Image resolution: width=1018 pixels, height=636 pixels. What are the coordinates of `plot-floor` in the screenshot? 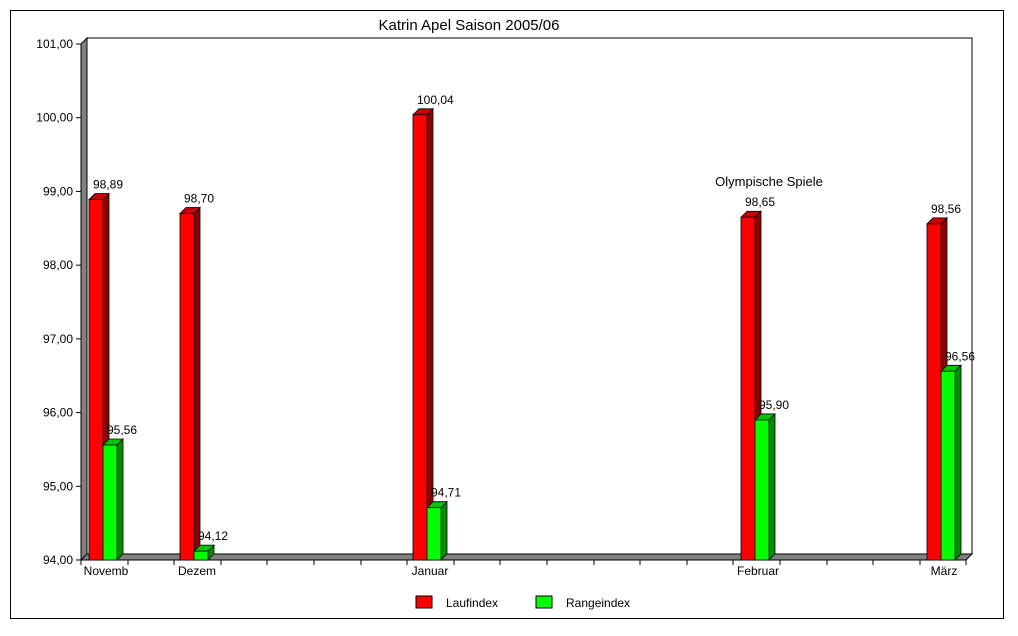 It's located at (526, 557).